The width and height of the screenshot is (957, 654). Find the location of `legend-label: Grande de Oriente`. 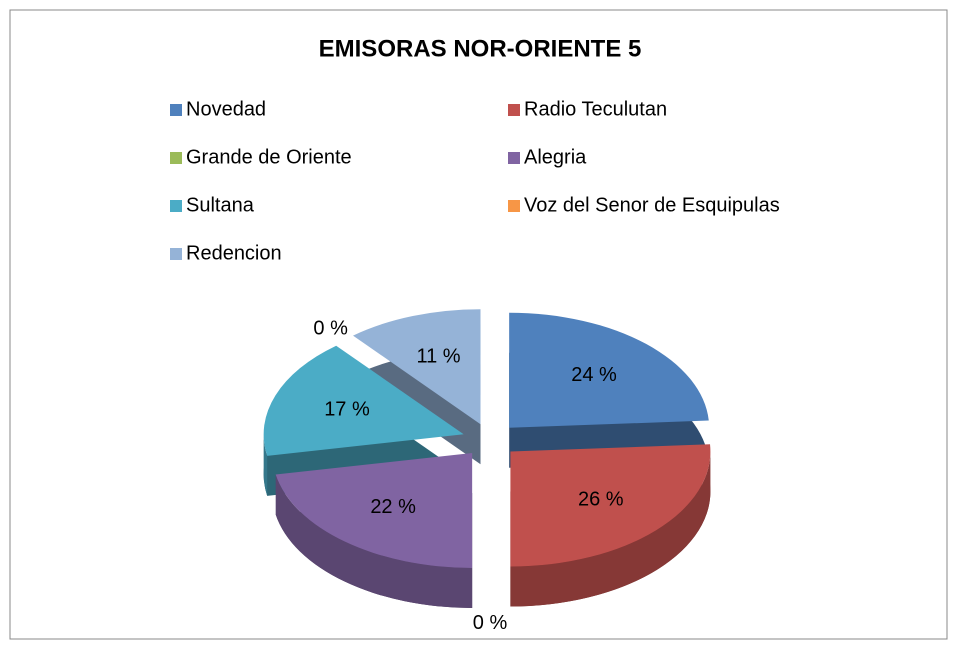

legend-label: Grande de Oriente is located at coordinates (269, 157).